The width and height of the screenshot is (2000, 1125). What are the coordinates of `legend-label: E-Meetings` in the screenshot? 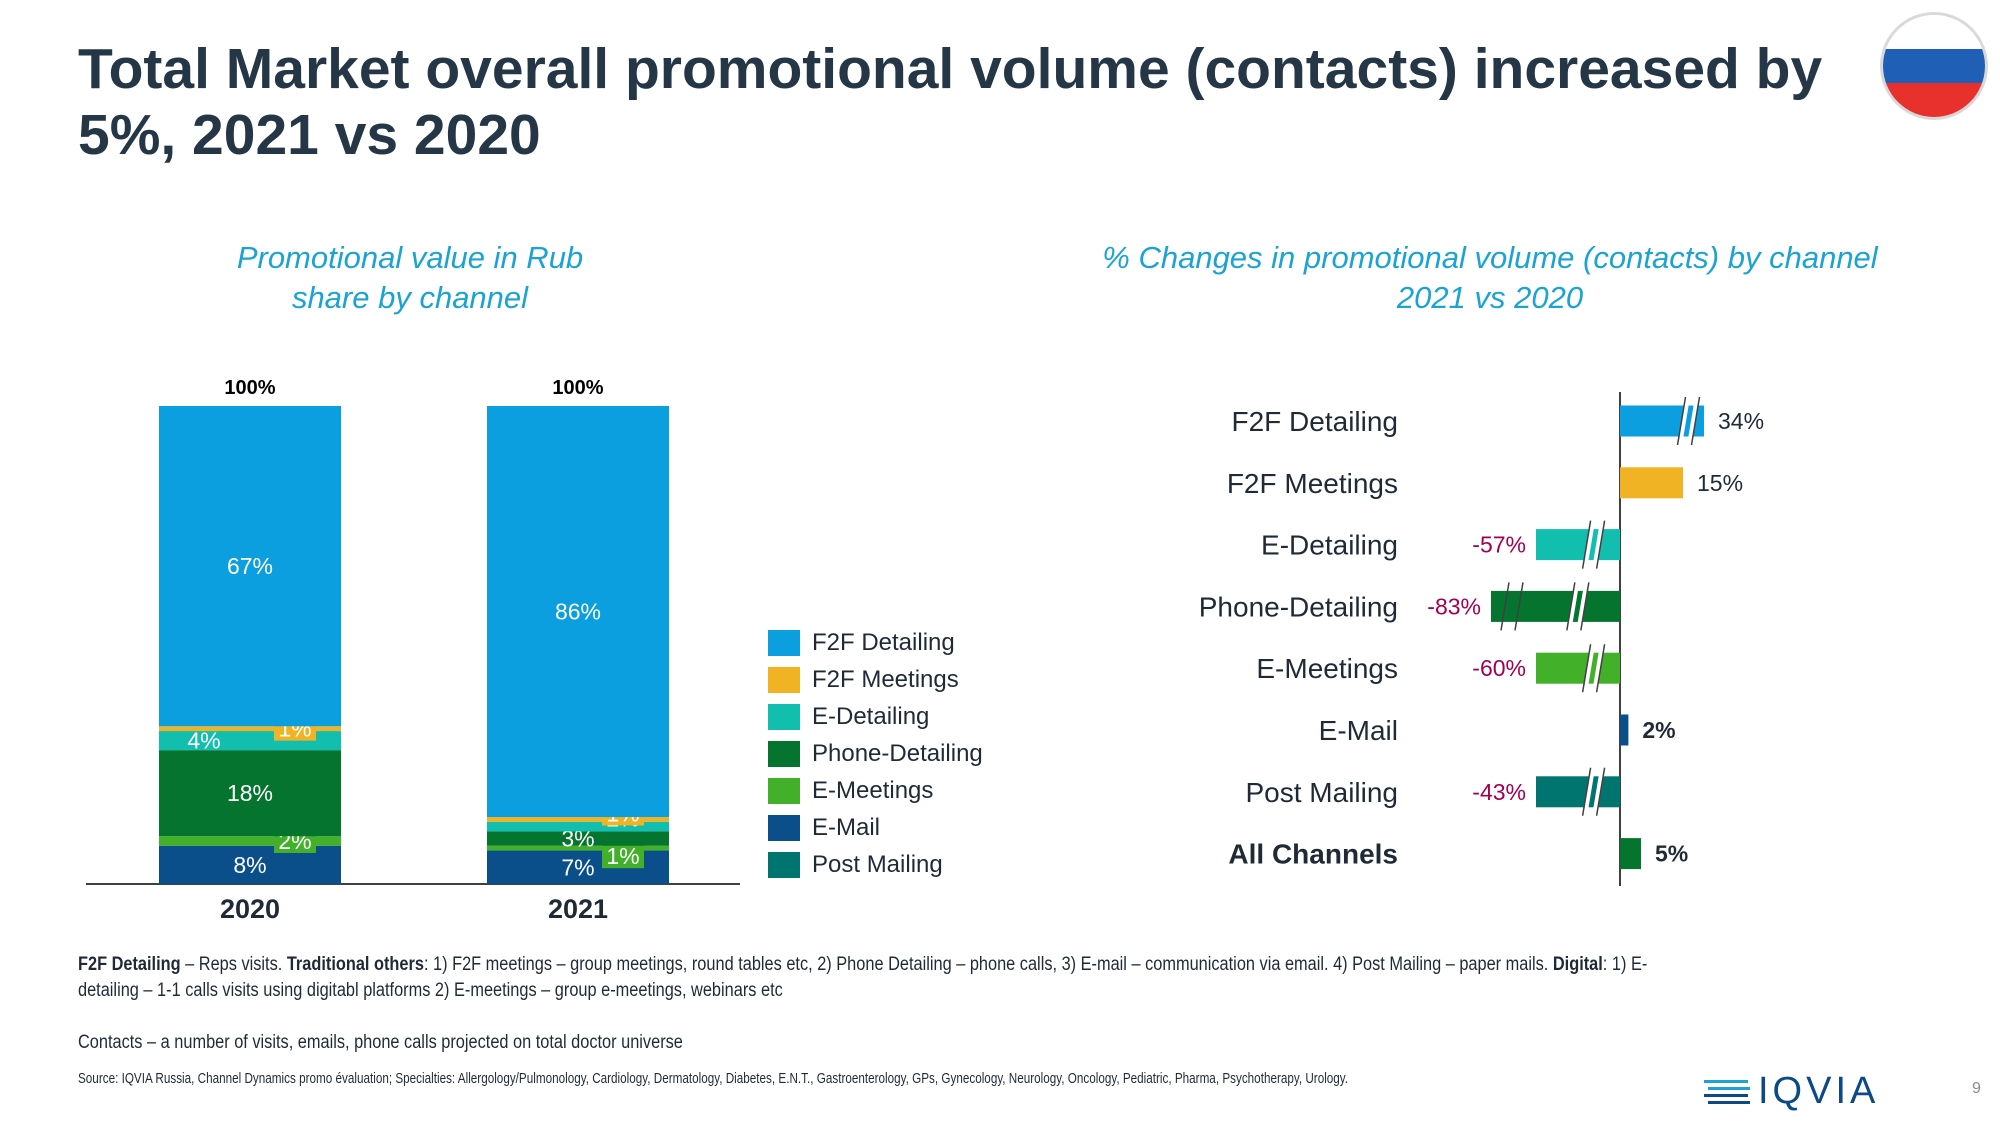 It's located at (873, 790).